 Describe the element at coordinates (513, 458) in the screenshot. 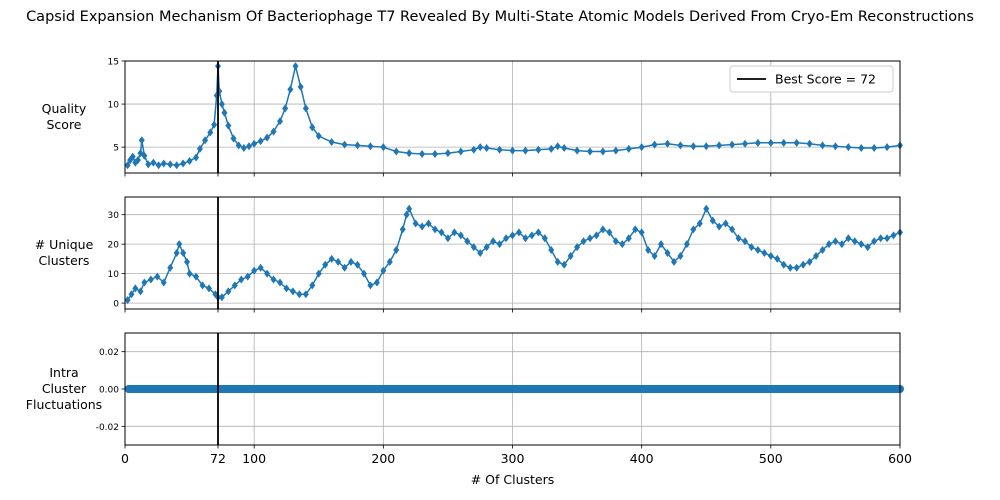

I see `x-tick-label: 300` at that location.